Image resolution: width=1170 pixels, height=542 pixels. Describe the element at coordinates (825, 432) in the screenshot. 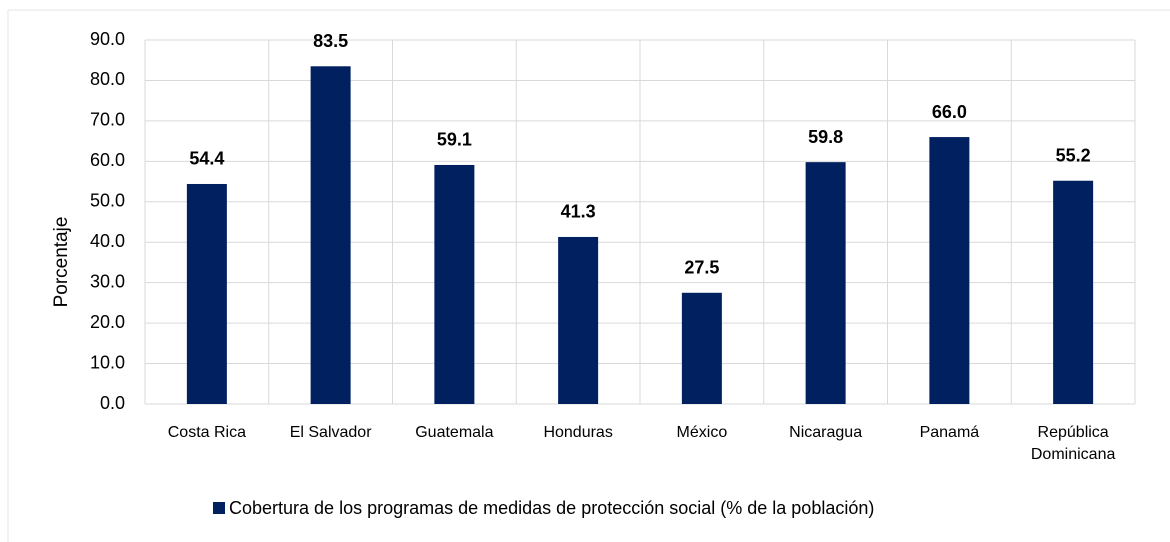

I see `x-tick-label: Nicaragua` at that location.